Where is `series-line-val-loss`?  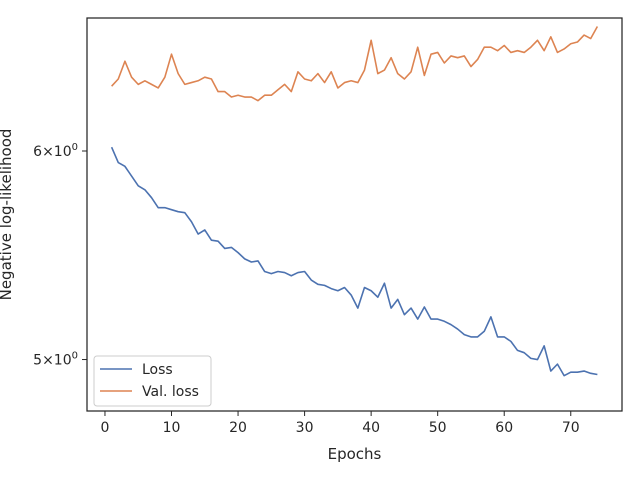
series-line-val-loss is located at coordinates (355, 64).